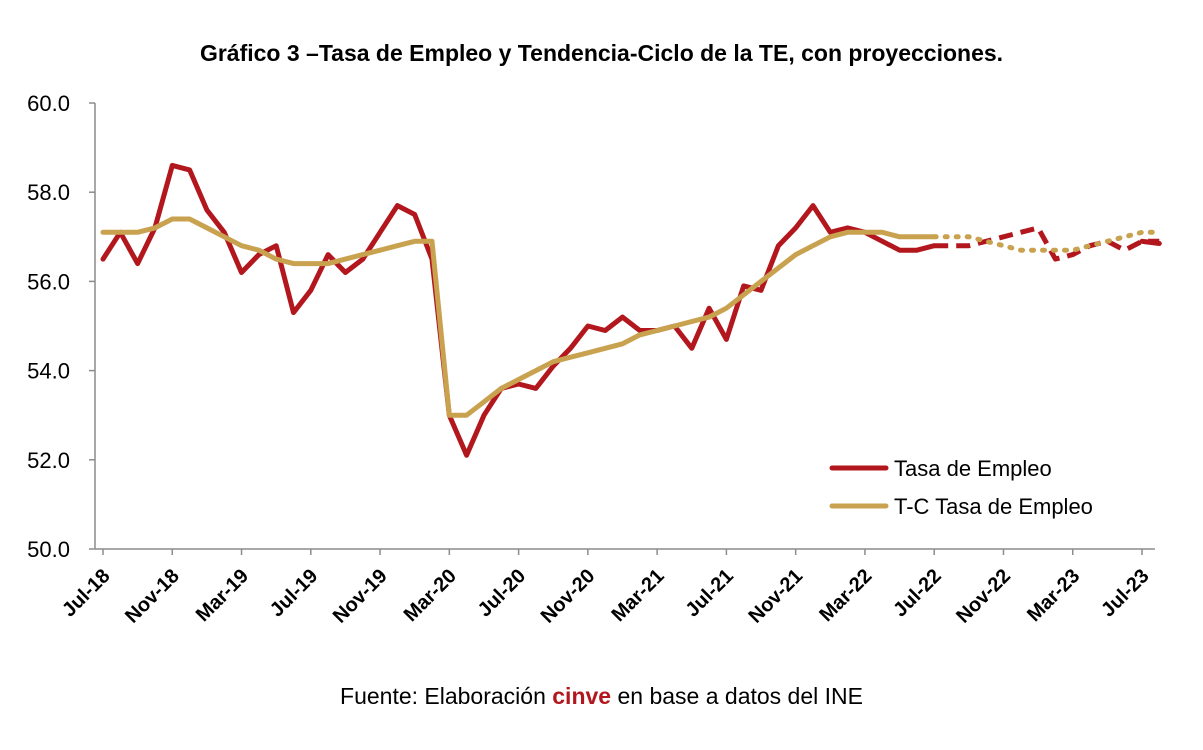  What do you see at coordinates (582, 696) in the screenshot?
I see `source-brand: cinve` at bounding box center [582, 696].